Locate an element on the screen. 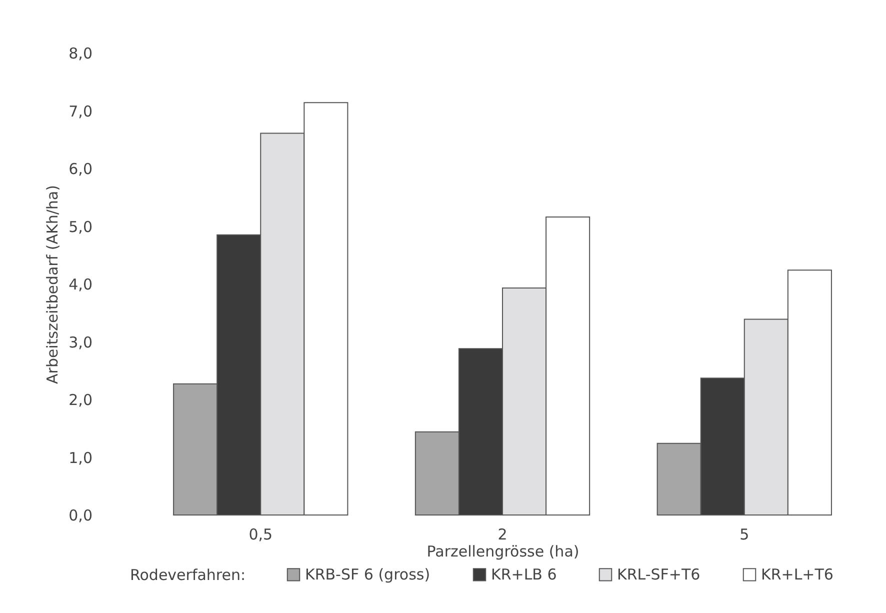 Image resolution: width=886 pixels, height=613 pixels. legend-label: KR+LB 6 is located at coordinates (524, 575).